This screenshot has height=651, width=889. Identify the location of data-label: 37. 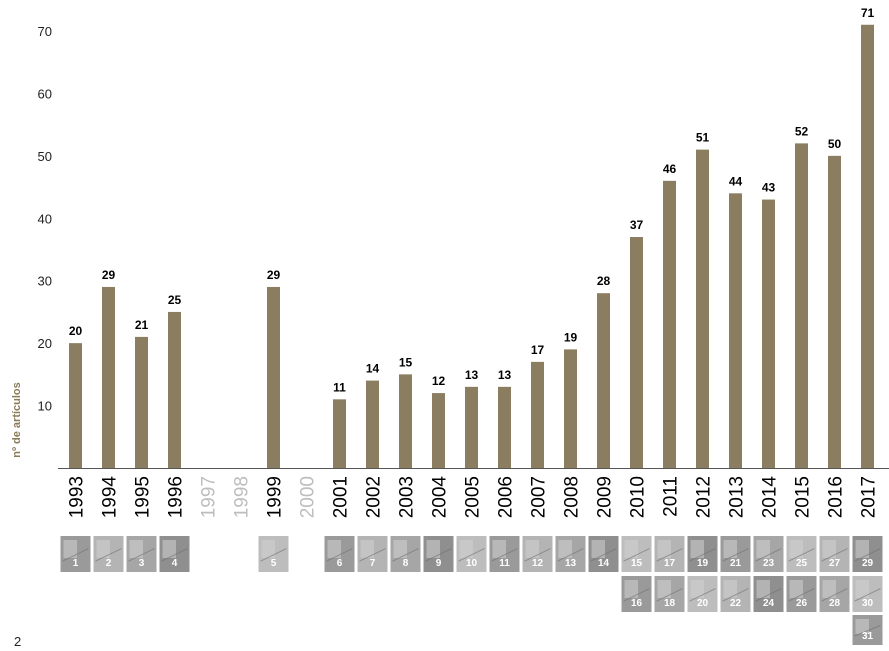
(637, 225).